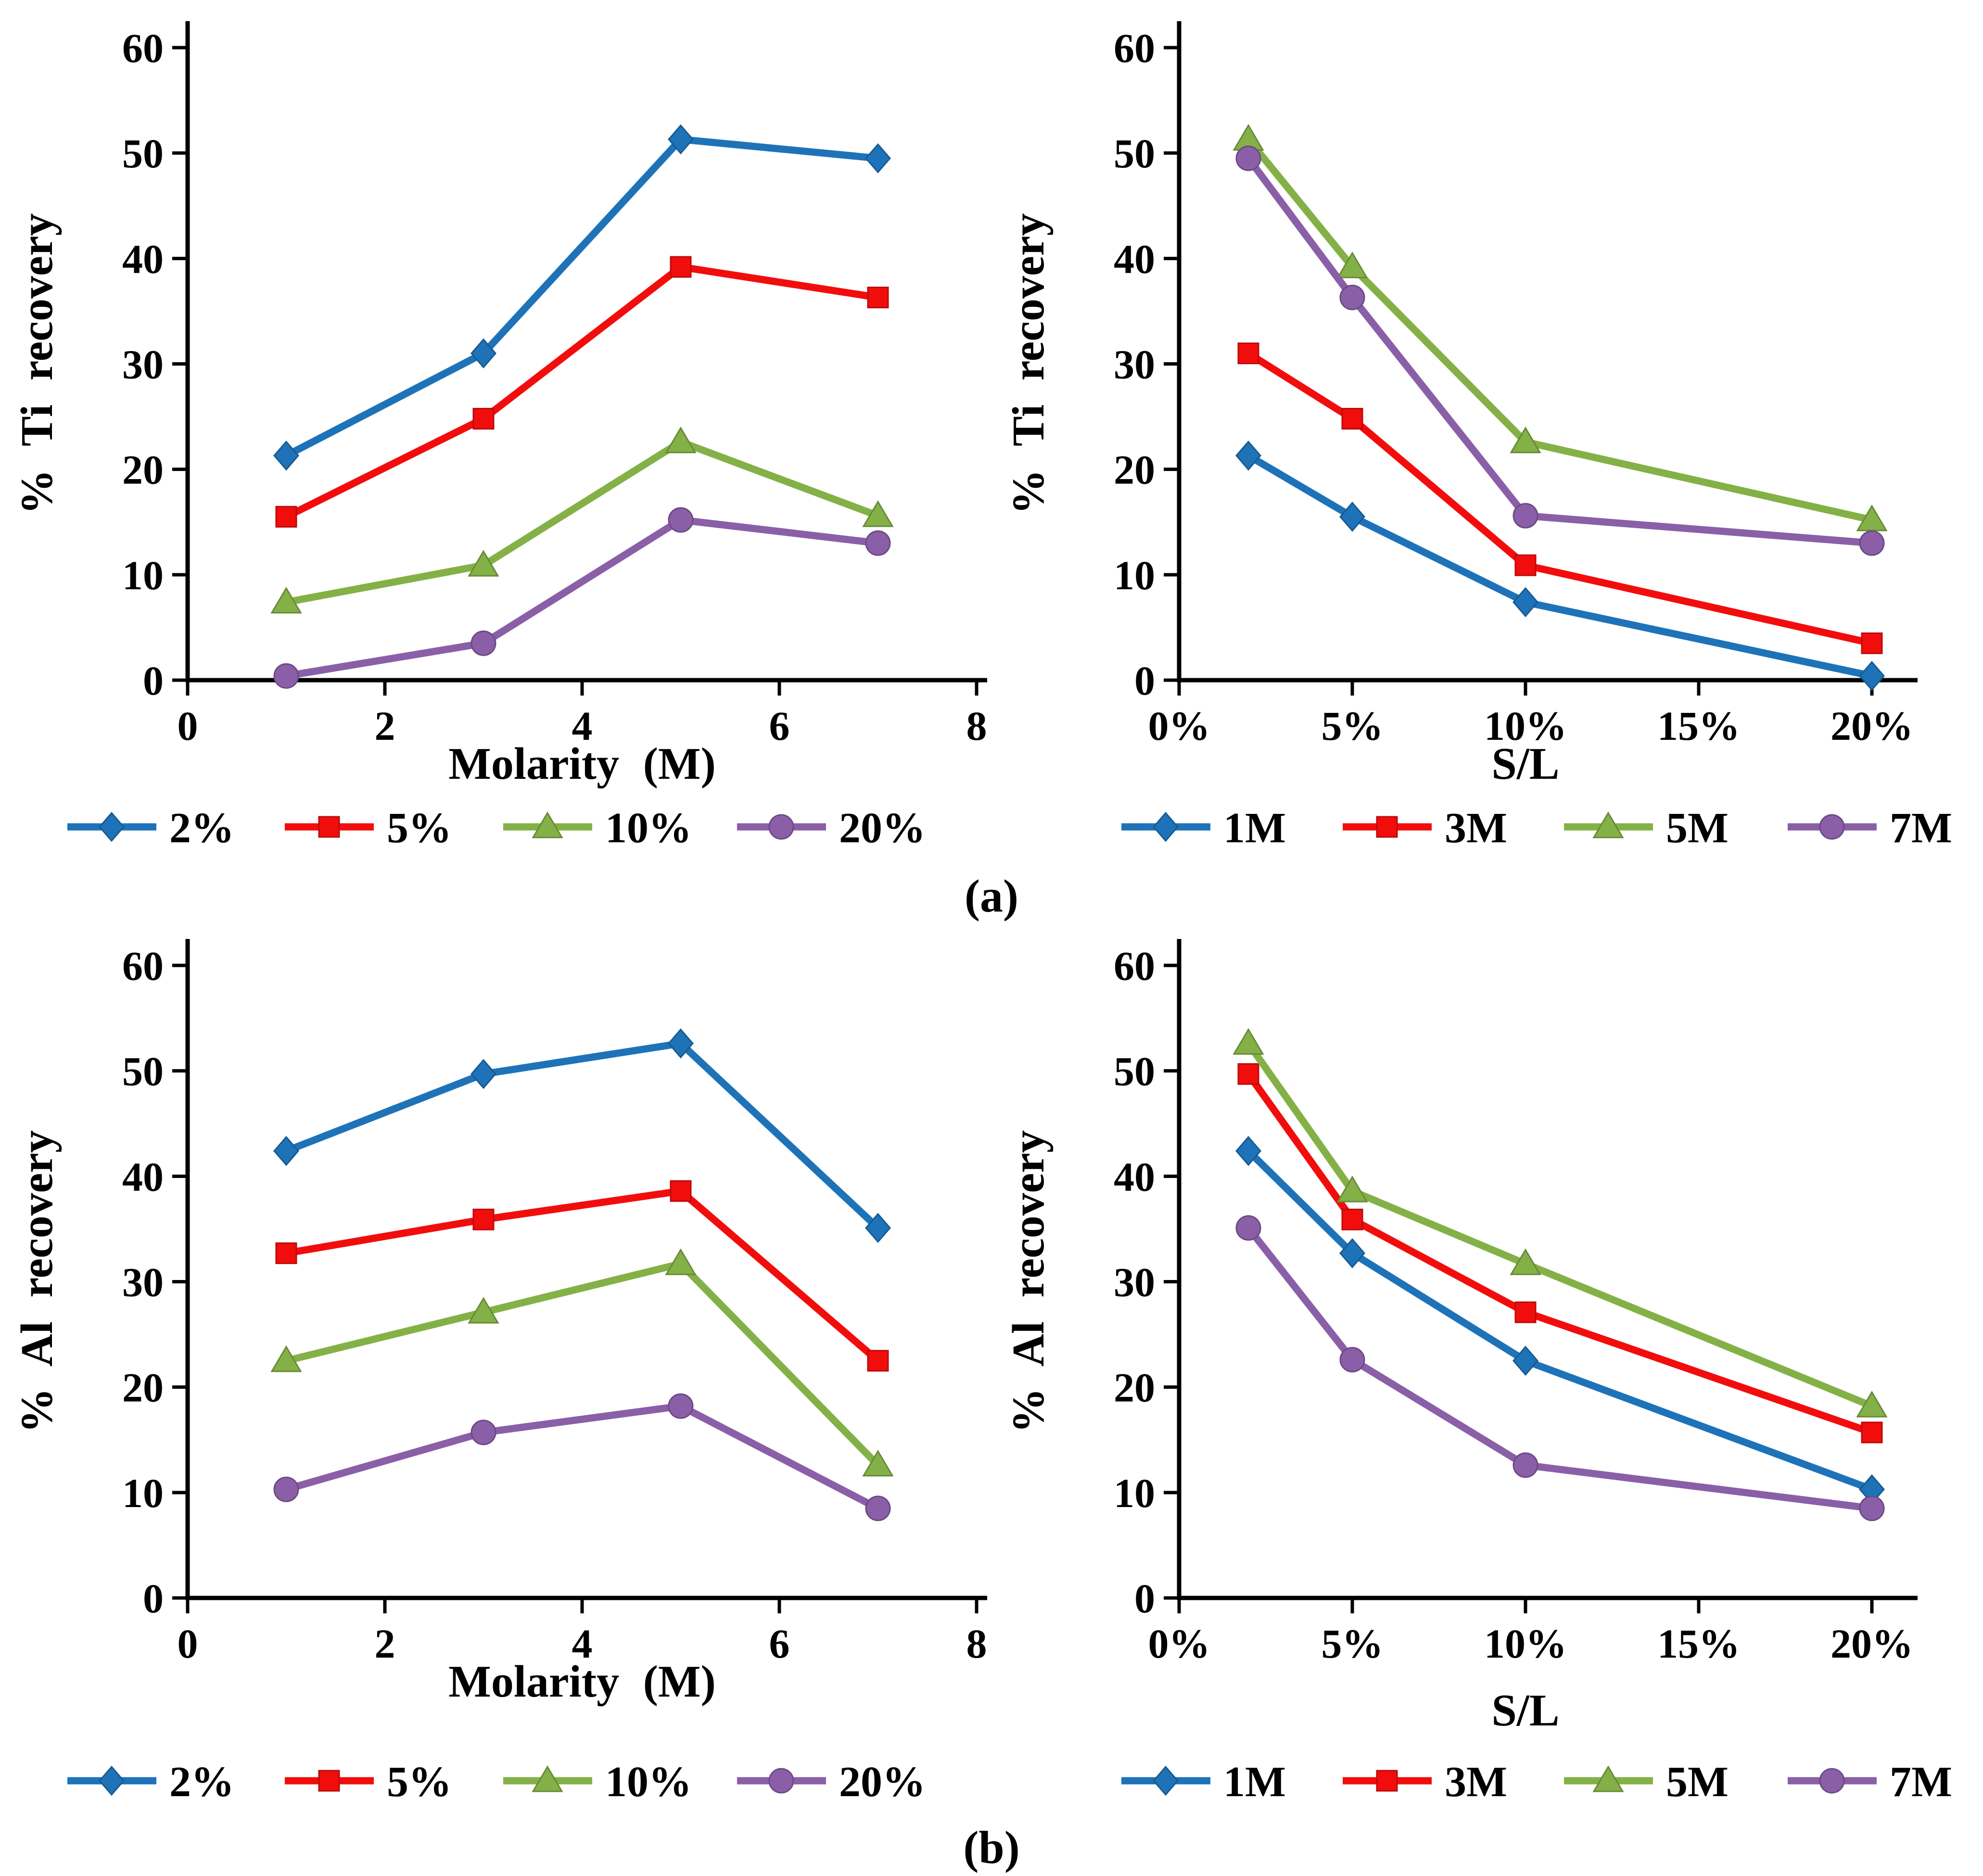 The width and height of the screenshot is (1983, 1876). What do you see at coordinates (1425, 828) in the screenshot?
I see `legend-item-3M: 3M` at bounding box center [1425, 828].